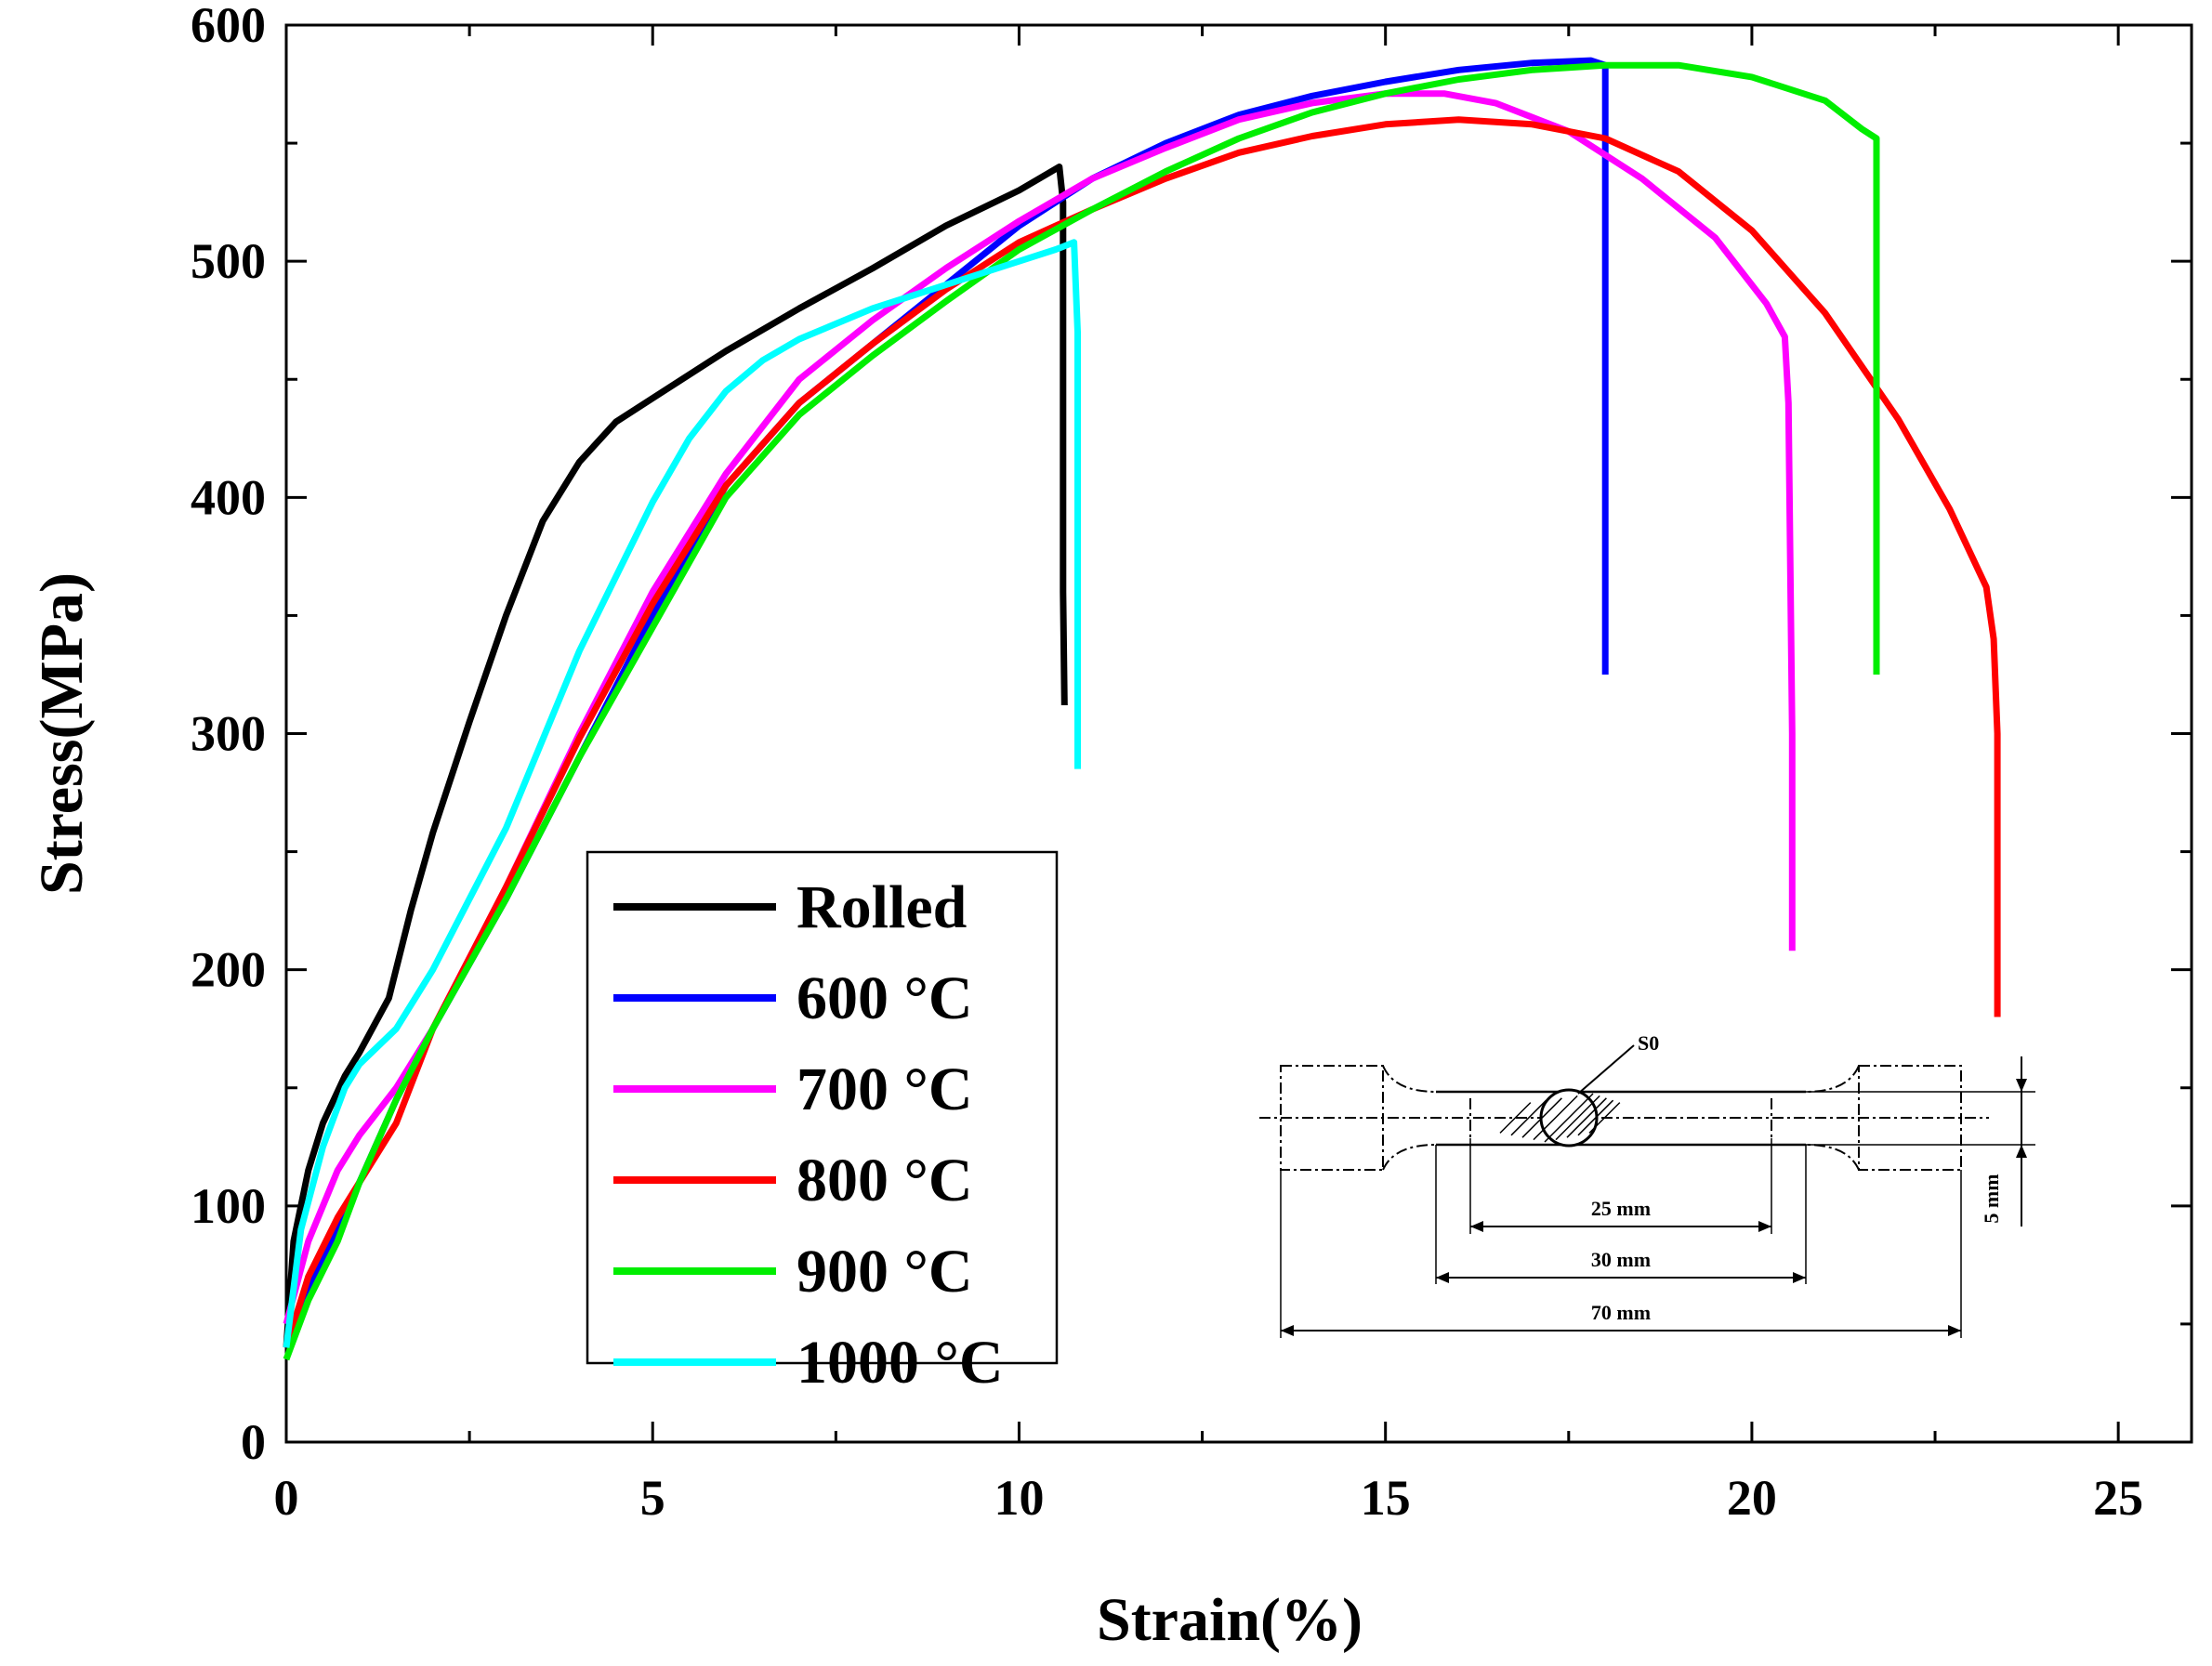 This screenshot has width=2212, height=1666. I want to click on x-tick-label: 5, so click(652, 1498).